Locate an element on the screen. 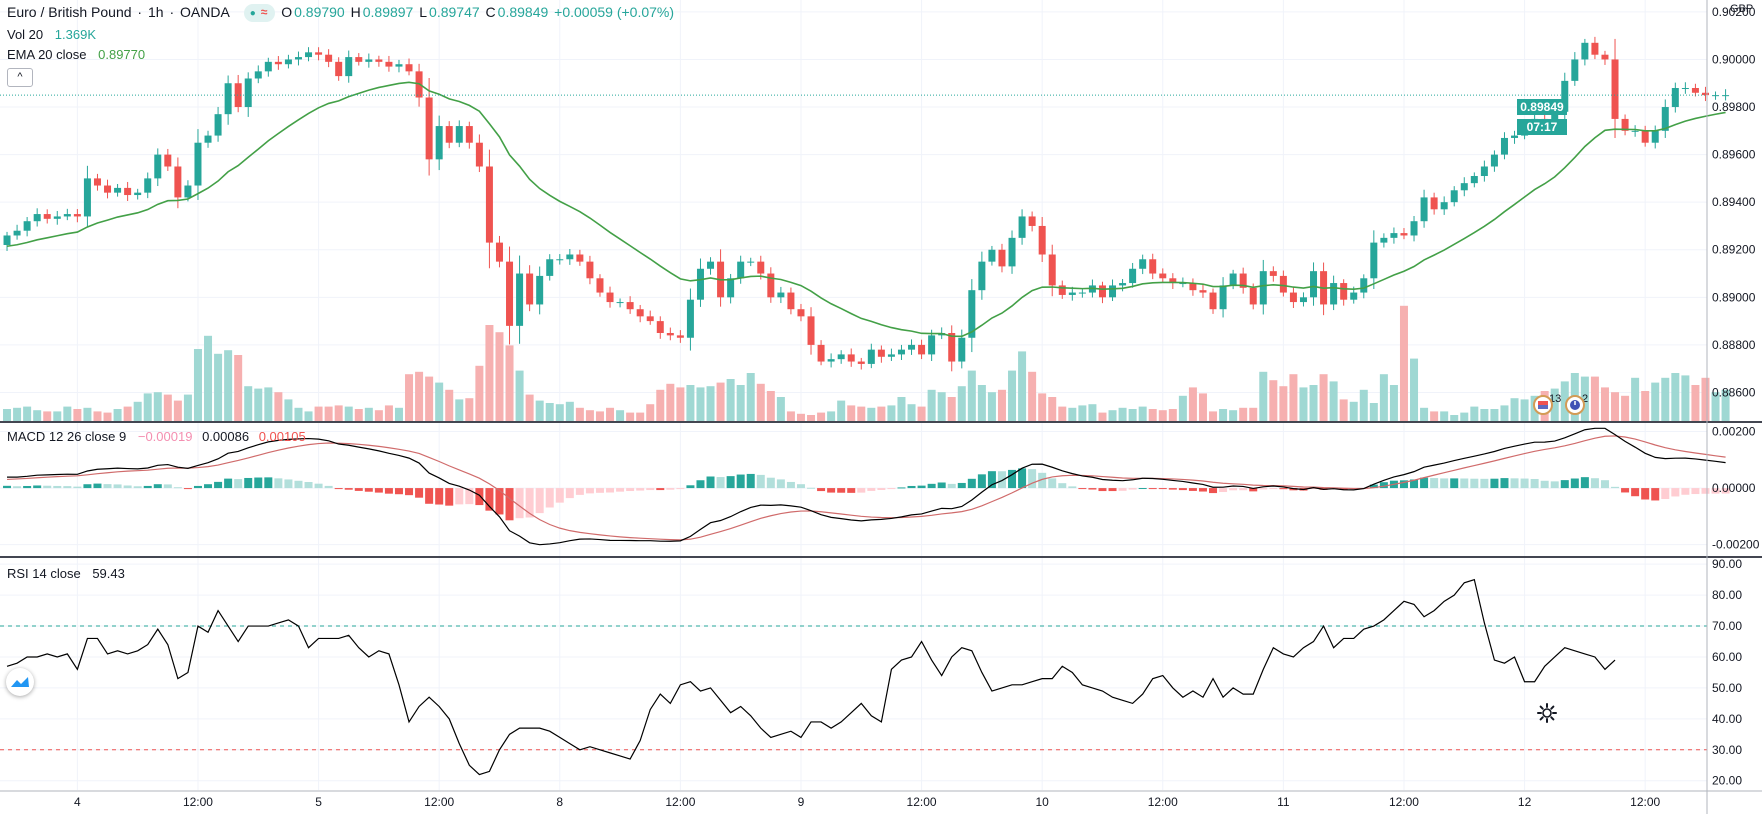 The image size is (1762, 814). market-status-pill: ● ≈ is located at coordinates (259, 13).